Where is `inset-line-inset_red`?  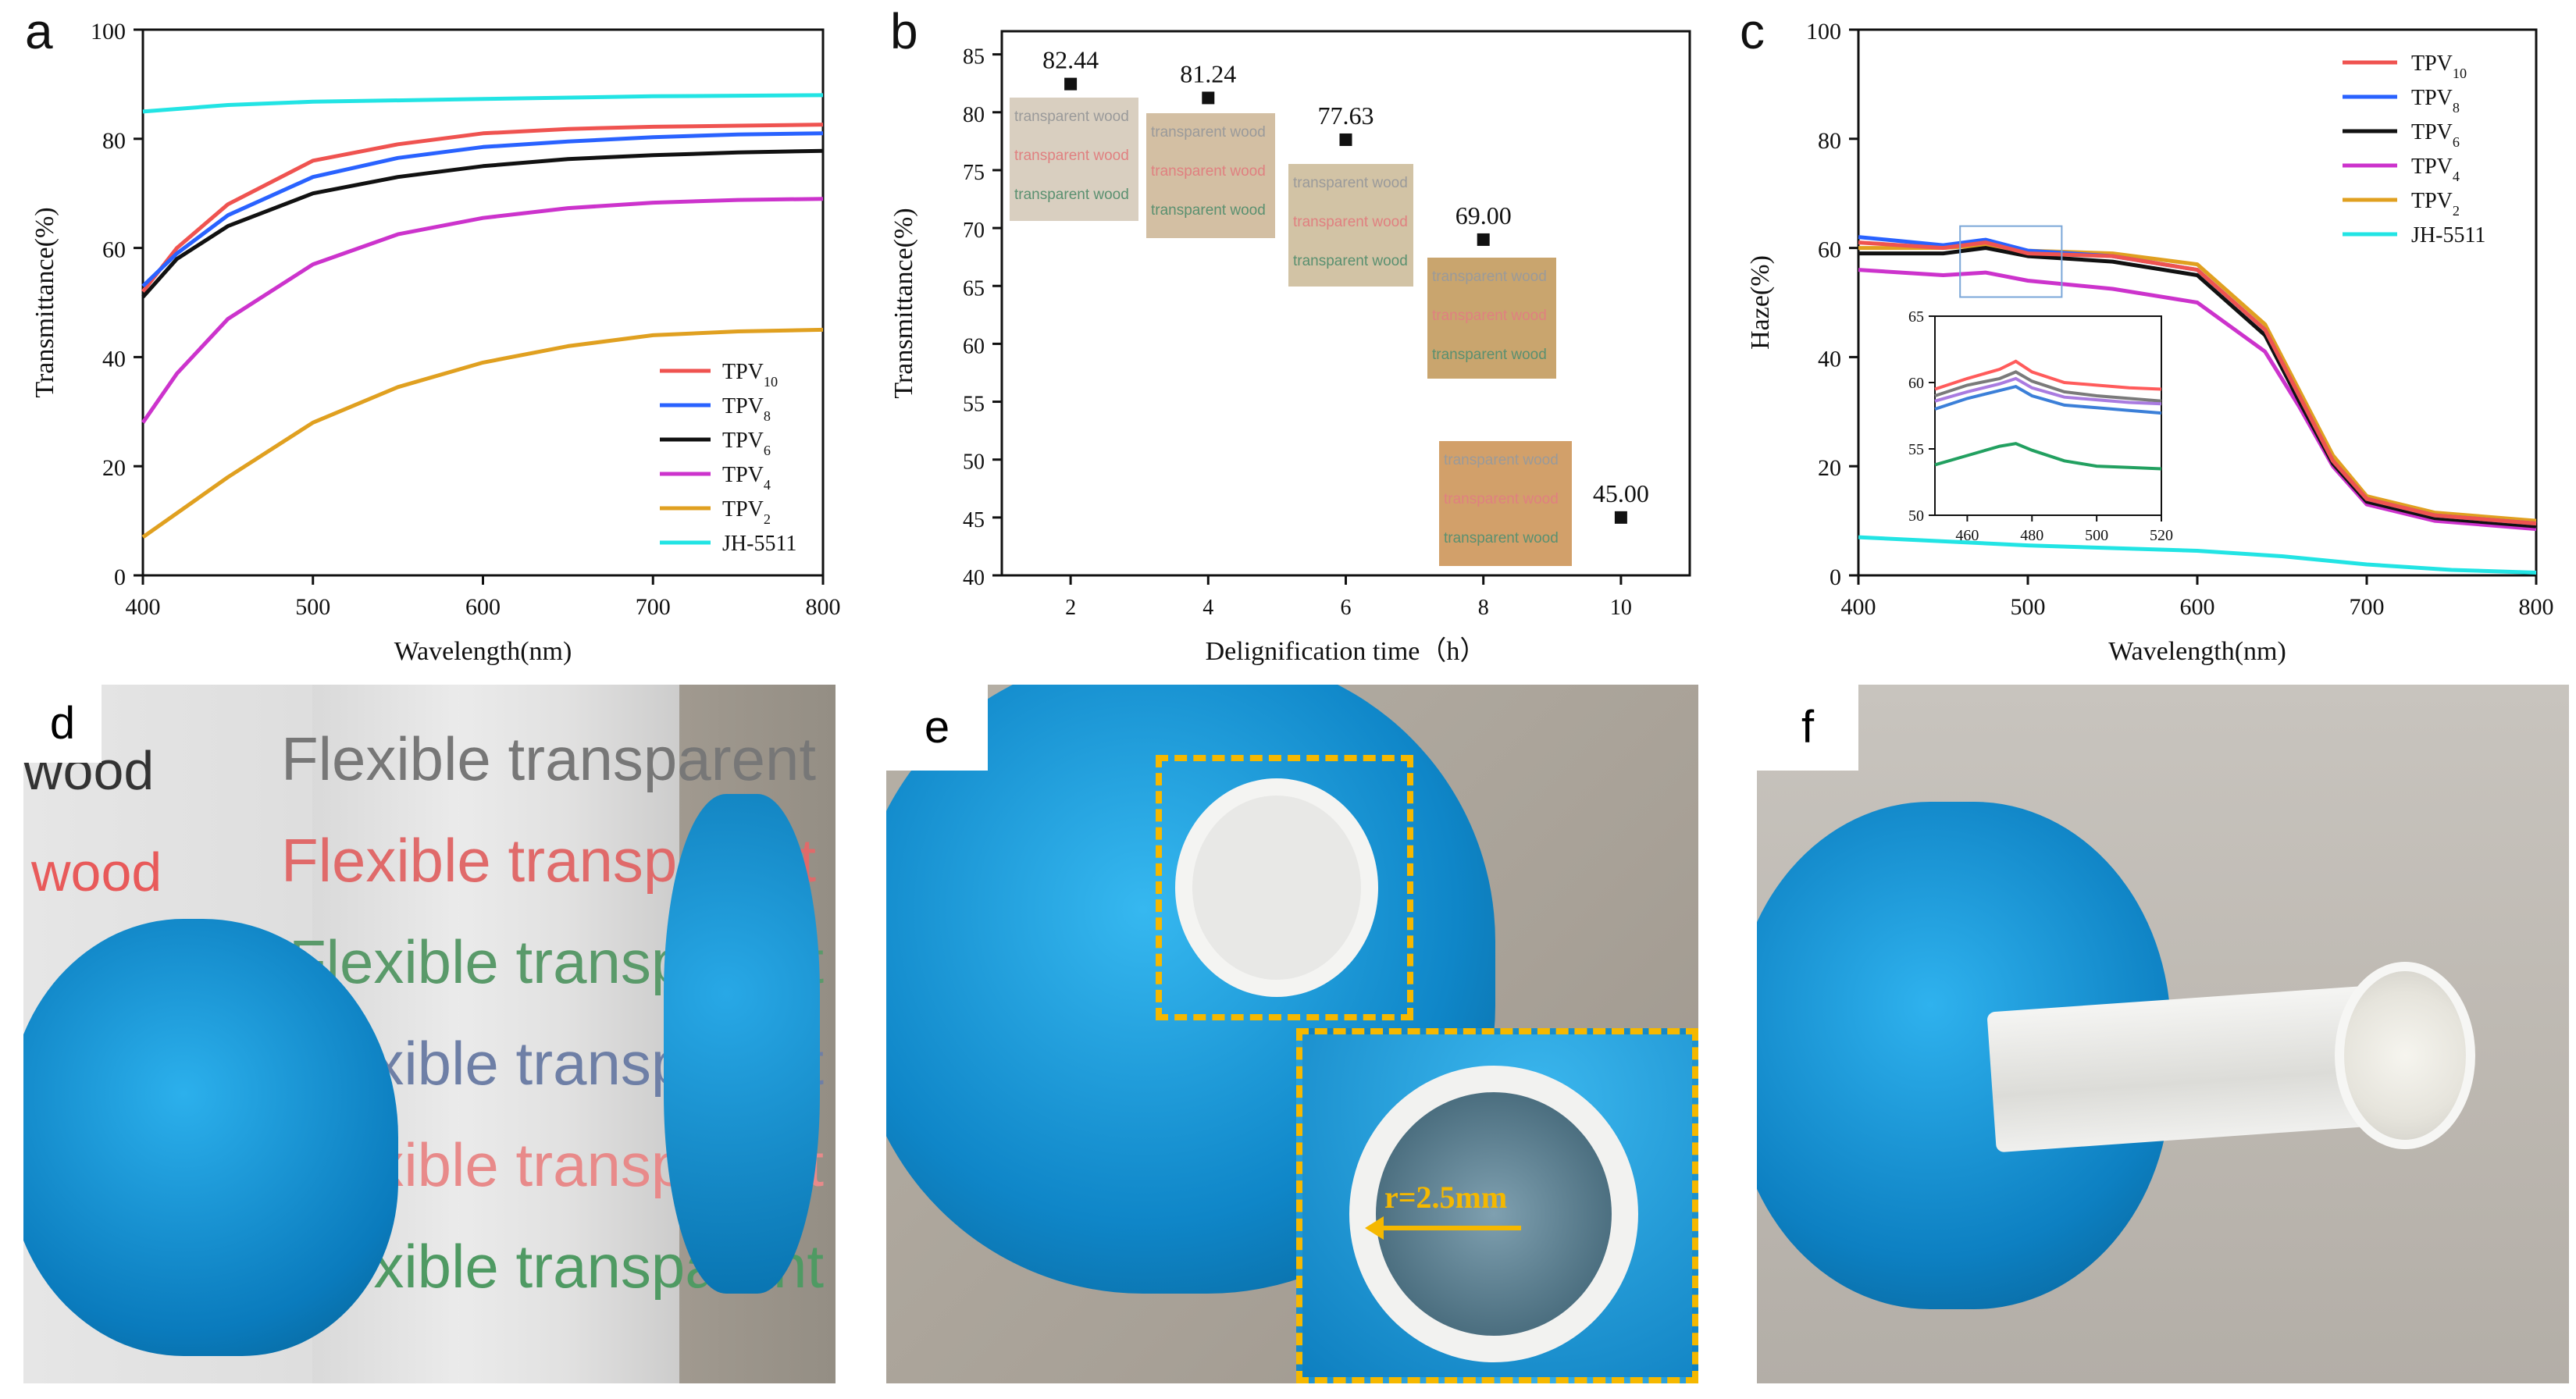
inset-line-inset_red is located at coordinates (2048, 375).